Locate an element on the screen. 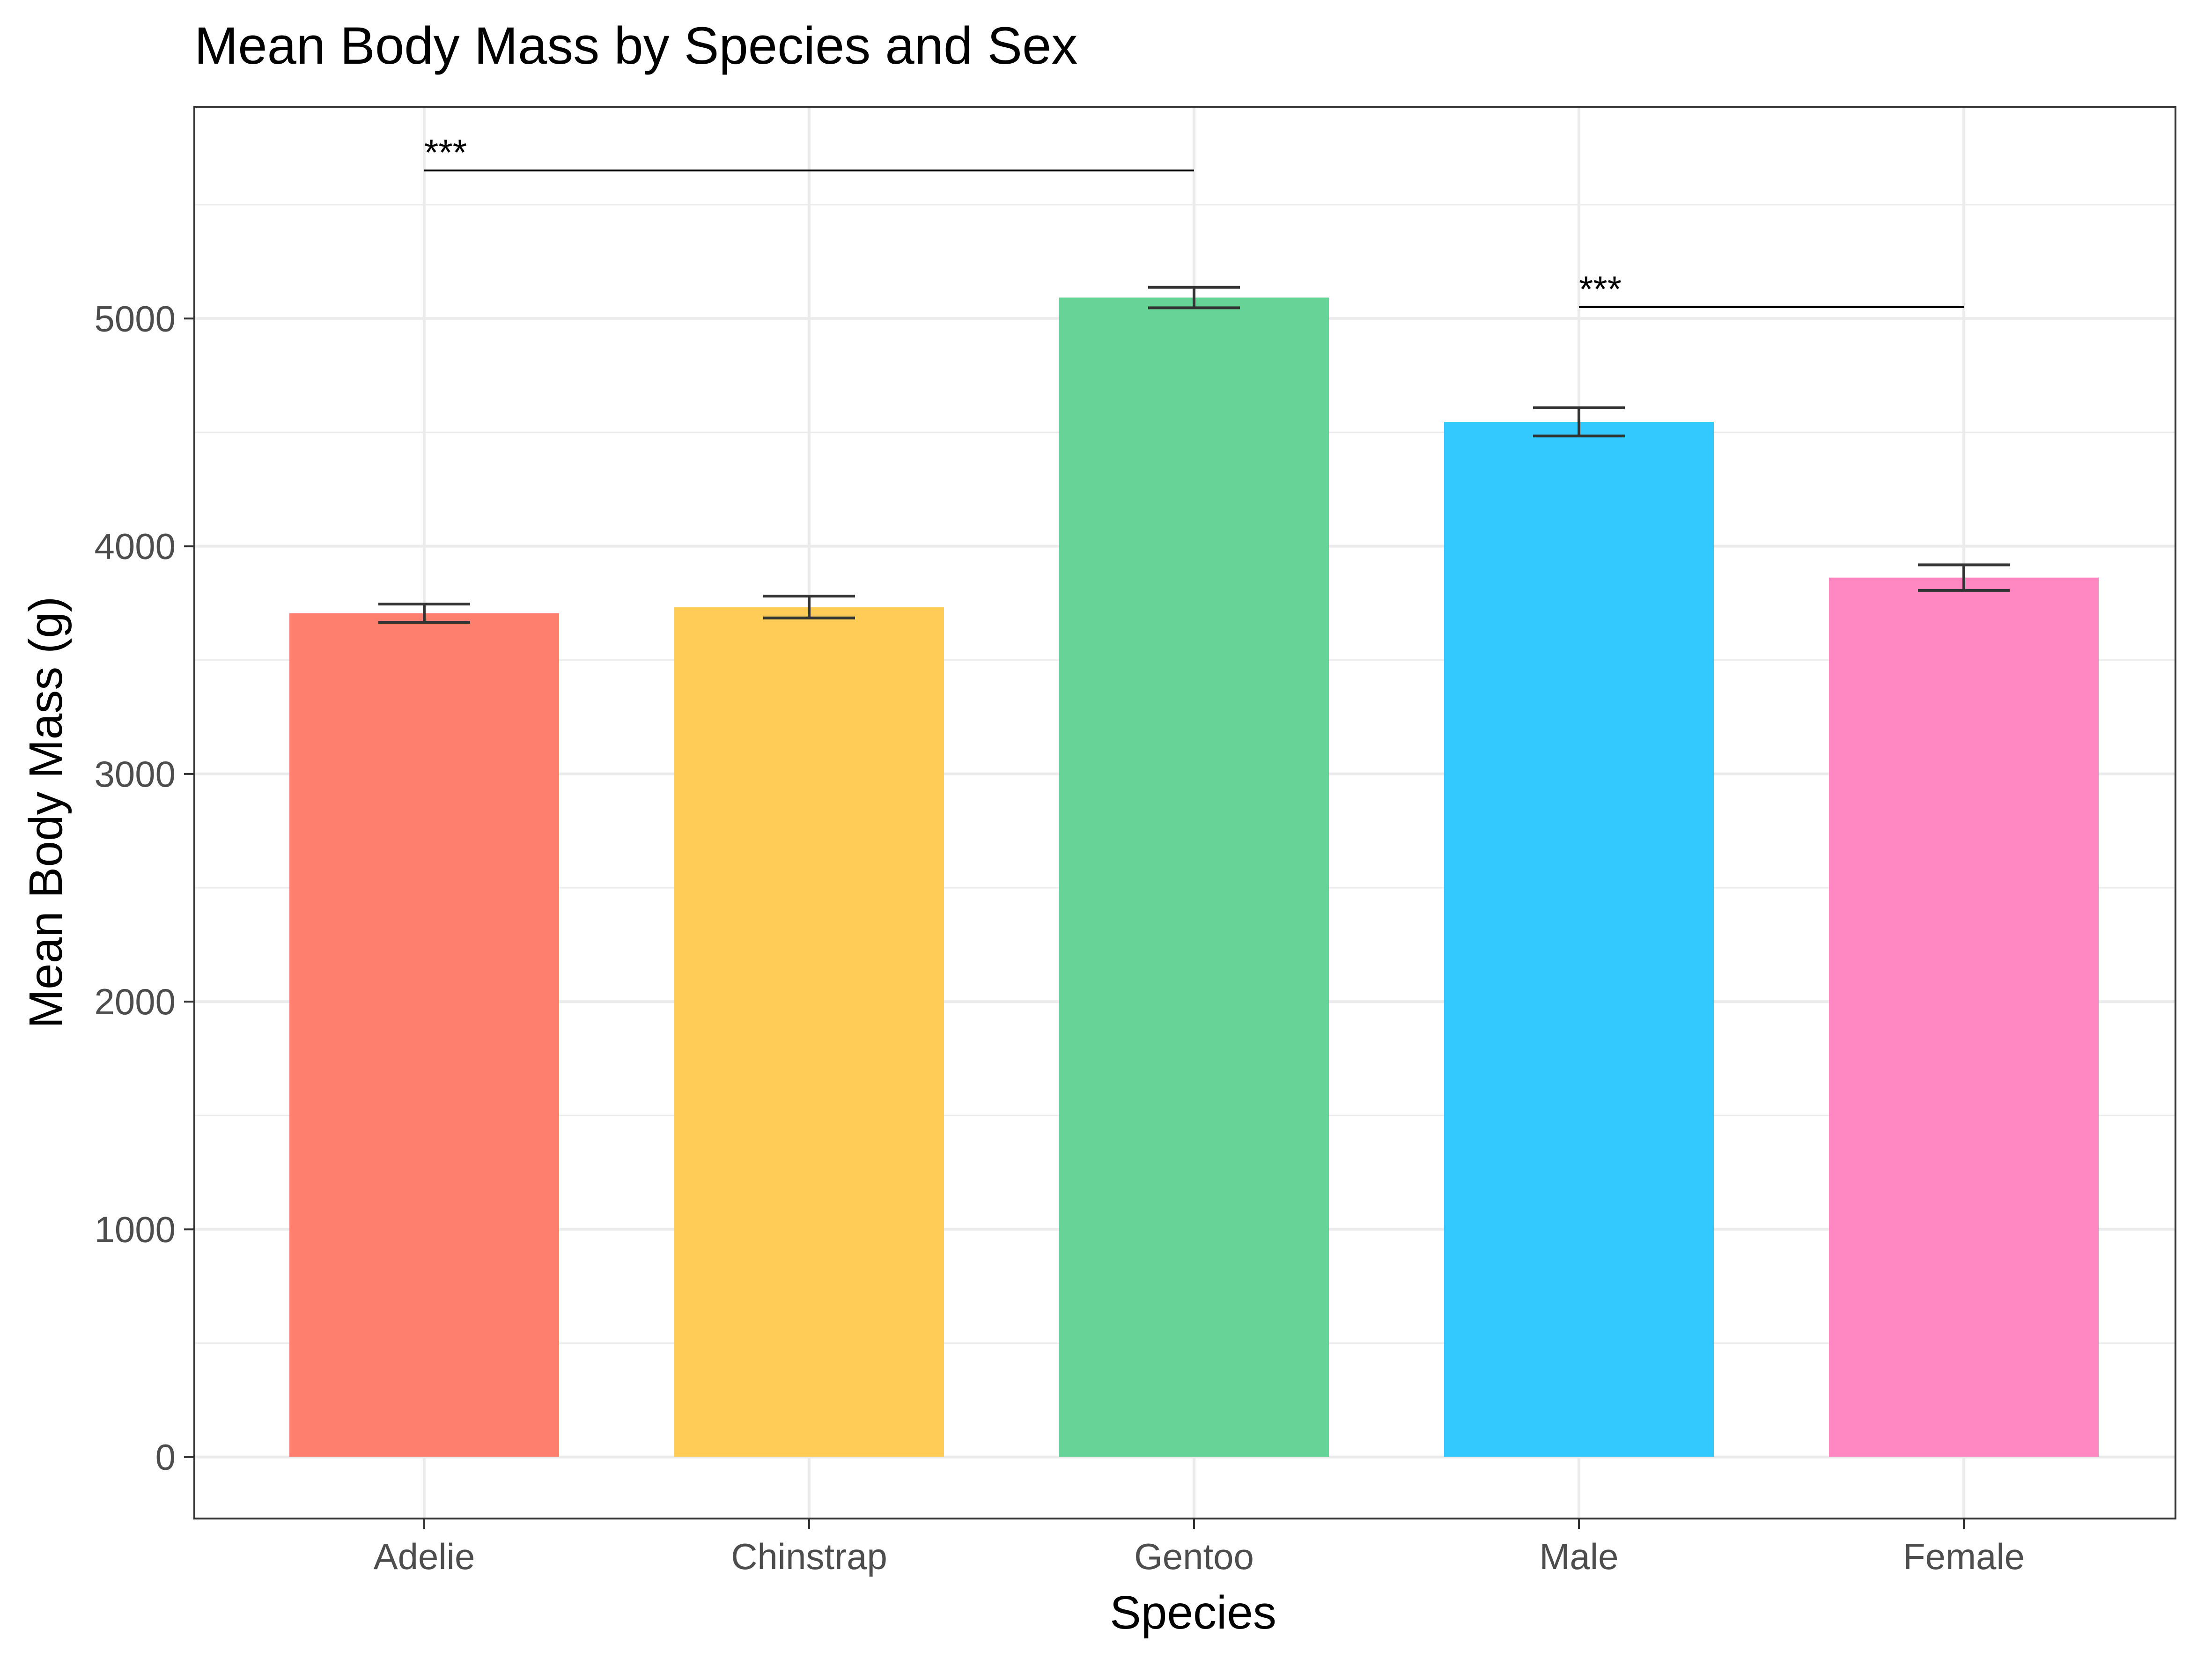 The width and height of the screenshot is (2212, 1659). y-axis: 0 1000 2000 3000 4000 5000 is located at coordinates (144, 888).